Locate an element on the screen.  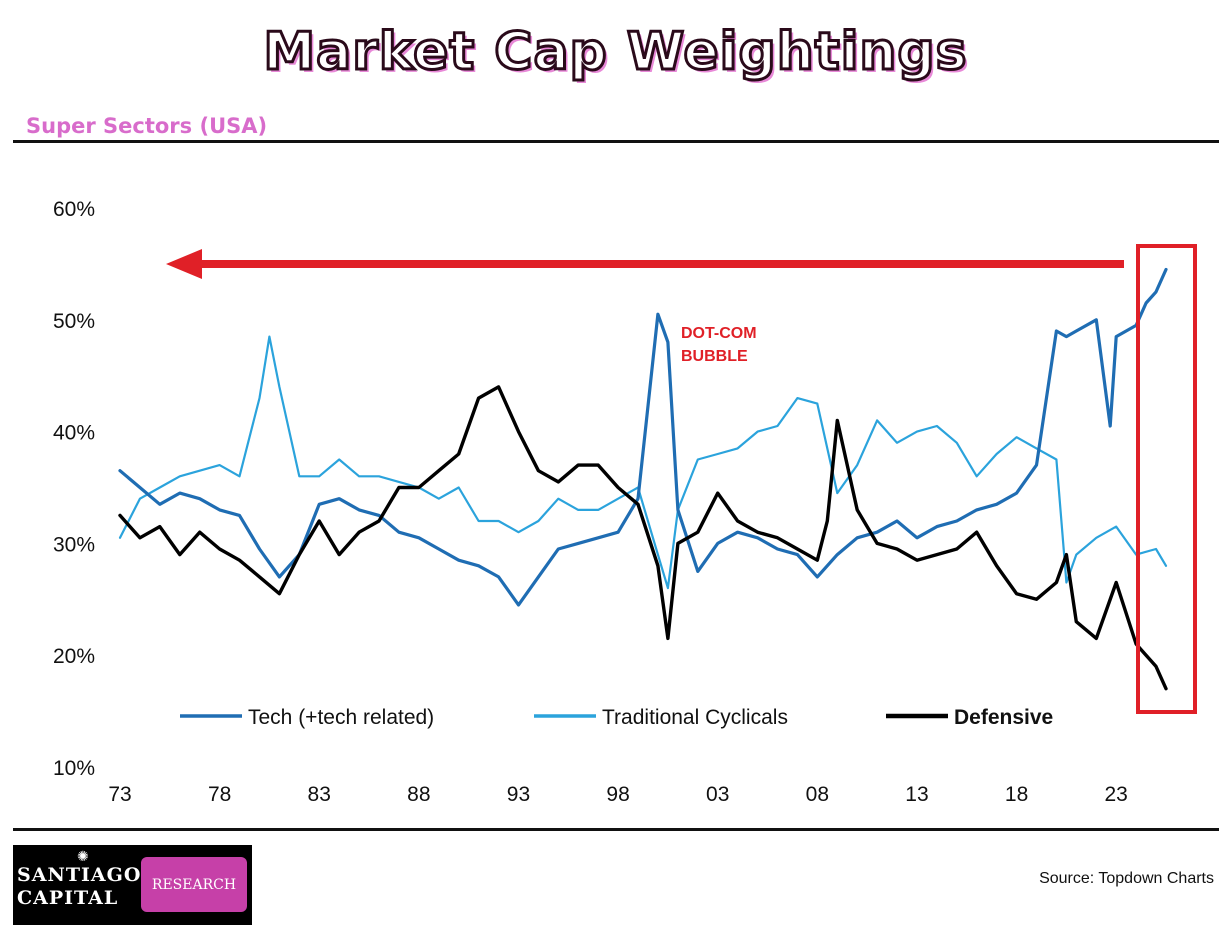
x-tick-label: 88 is located at coordinates (418, 794).